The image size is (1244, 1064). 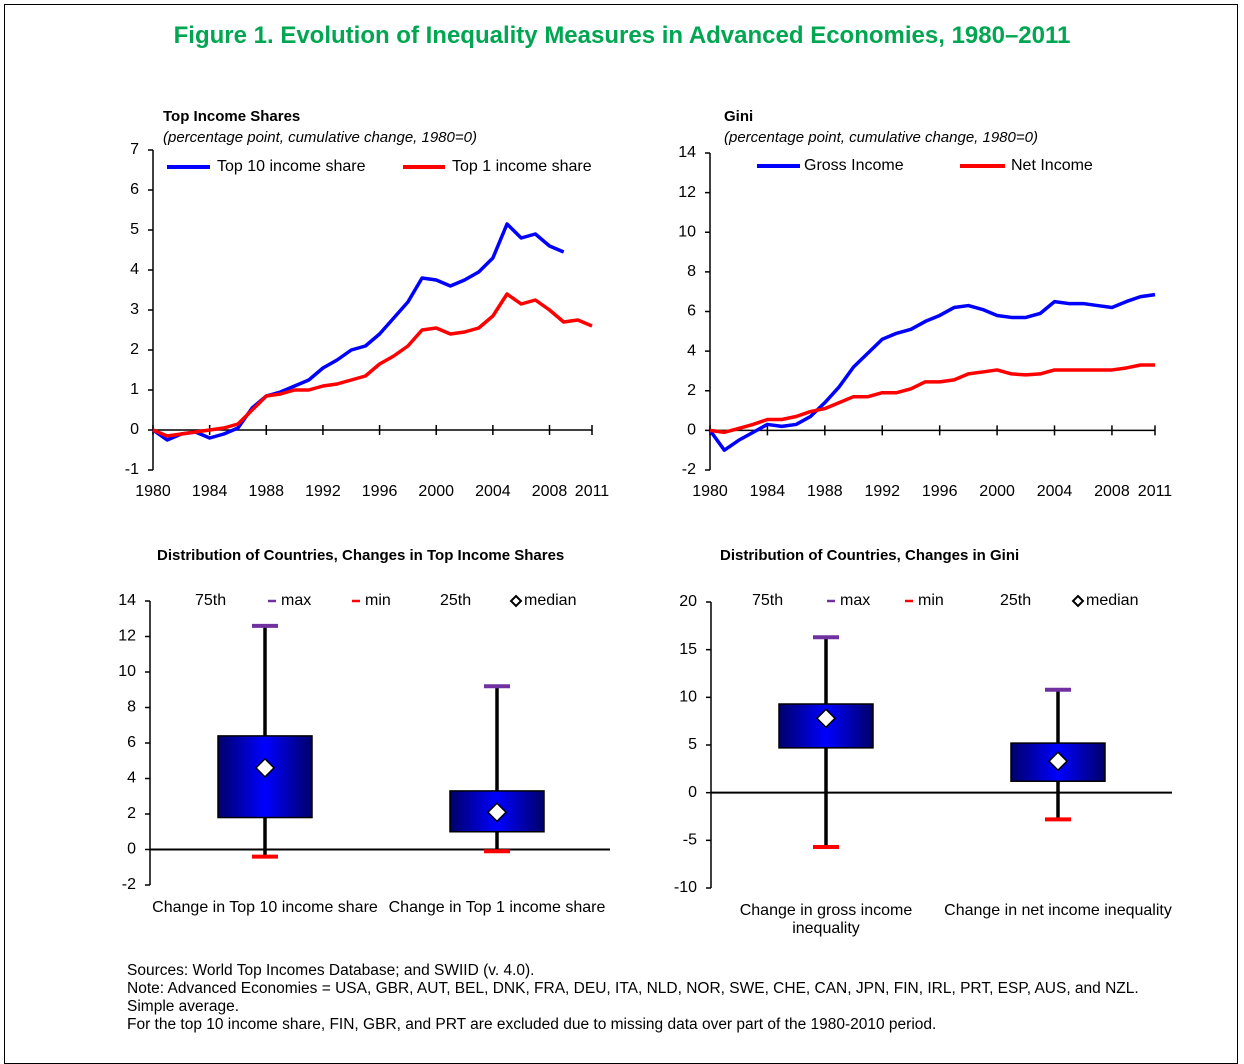 What do you see at coordinates (1058, 910) in the screenshot?
I see `x-category-label: Change in net income inequality` at bounding box center [1058, 910].